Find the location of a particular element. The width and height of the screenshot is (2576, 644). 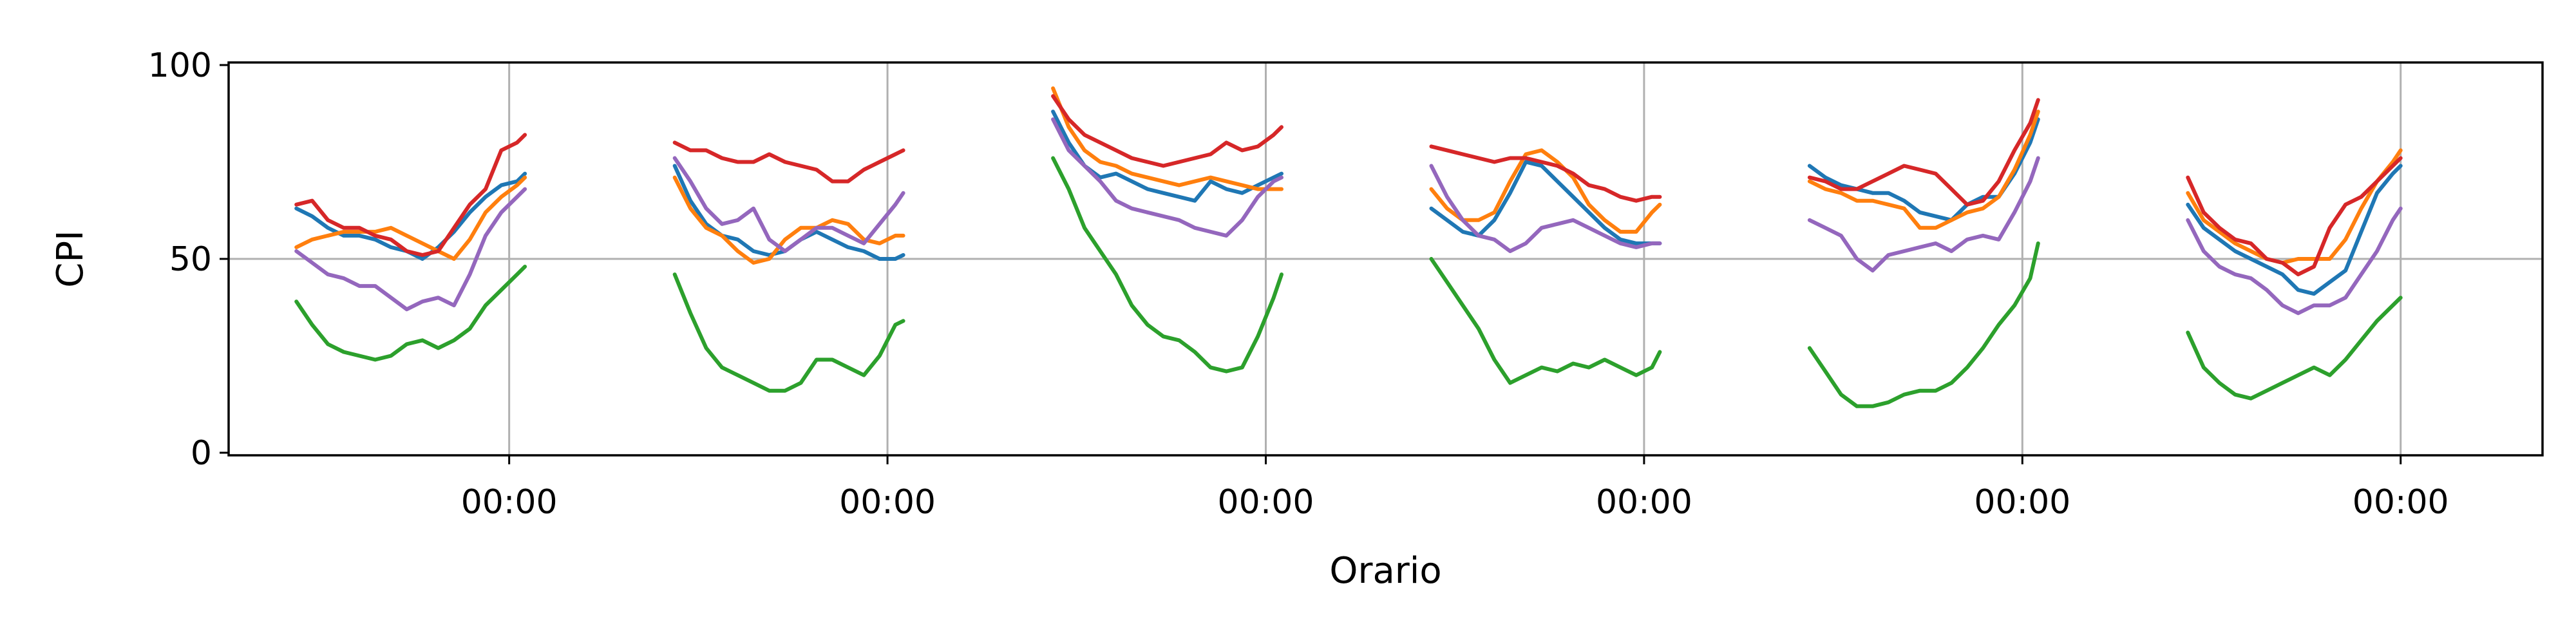

y-tick-label: 100 is located at coordinates (180, 65).